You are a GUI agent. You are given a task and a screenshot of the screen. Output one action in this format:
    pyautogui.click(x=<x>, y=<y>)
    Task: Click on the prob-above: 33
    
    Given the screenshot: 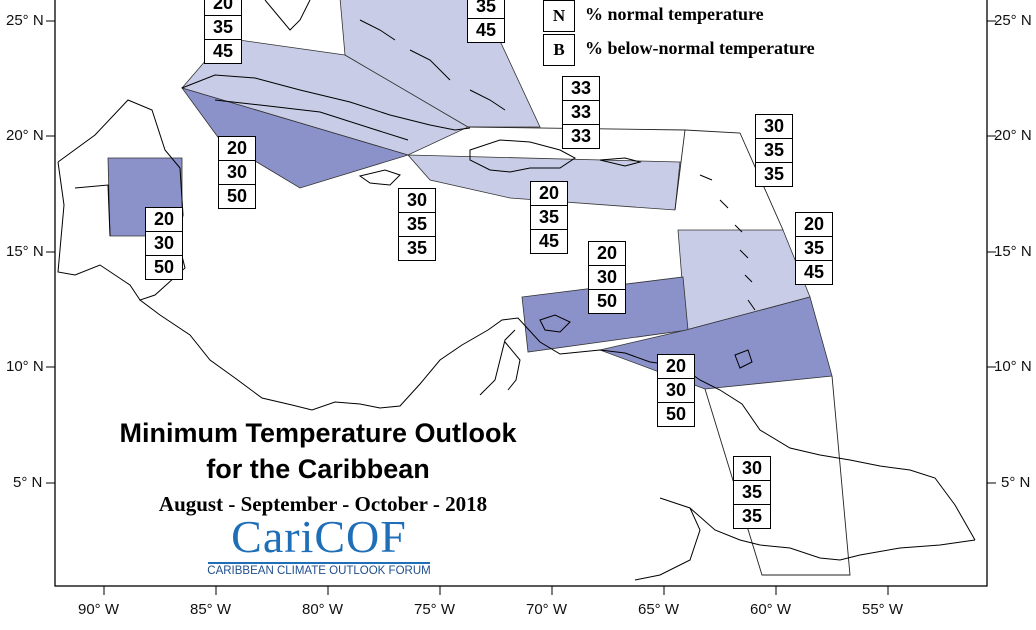 What is the action you would take?
    pyautogui.click(x=581, y=88)
    